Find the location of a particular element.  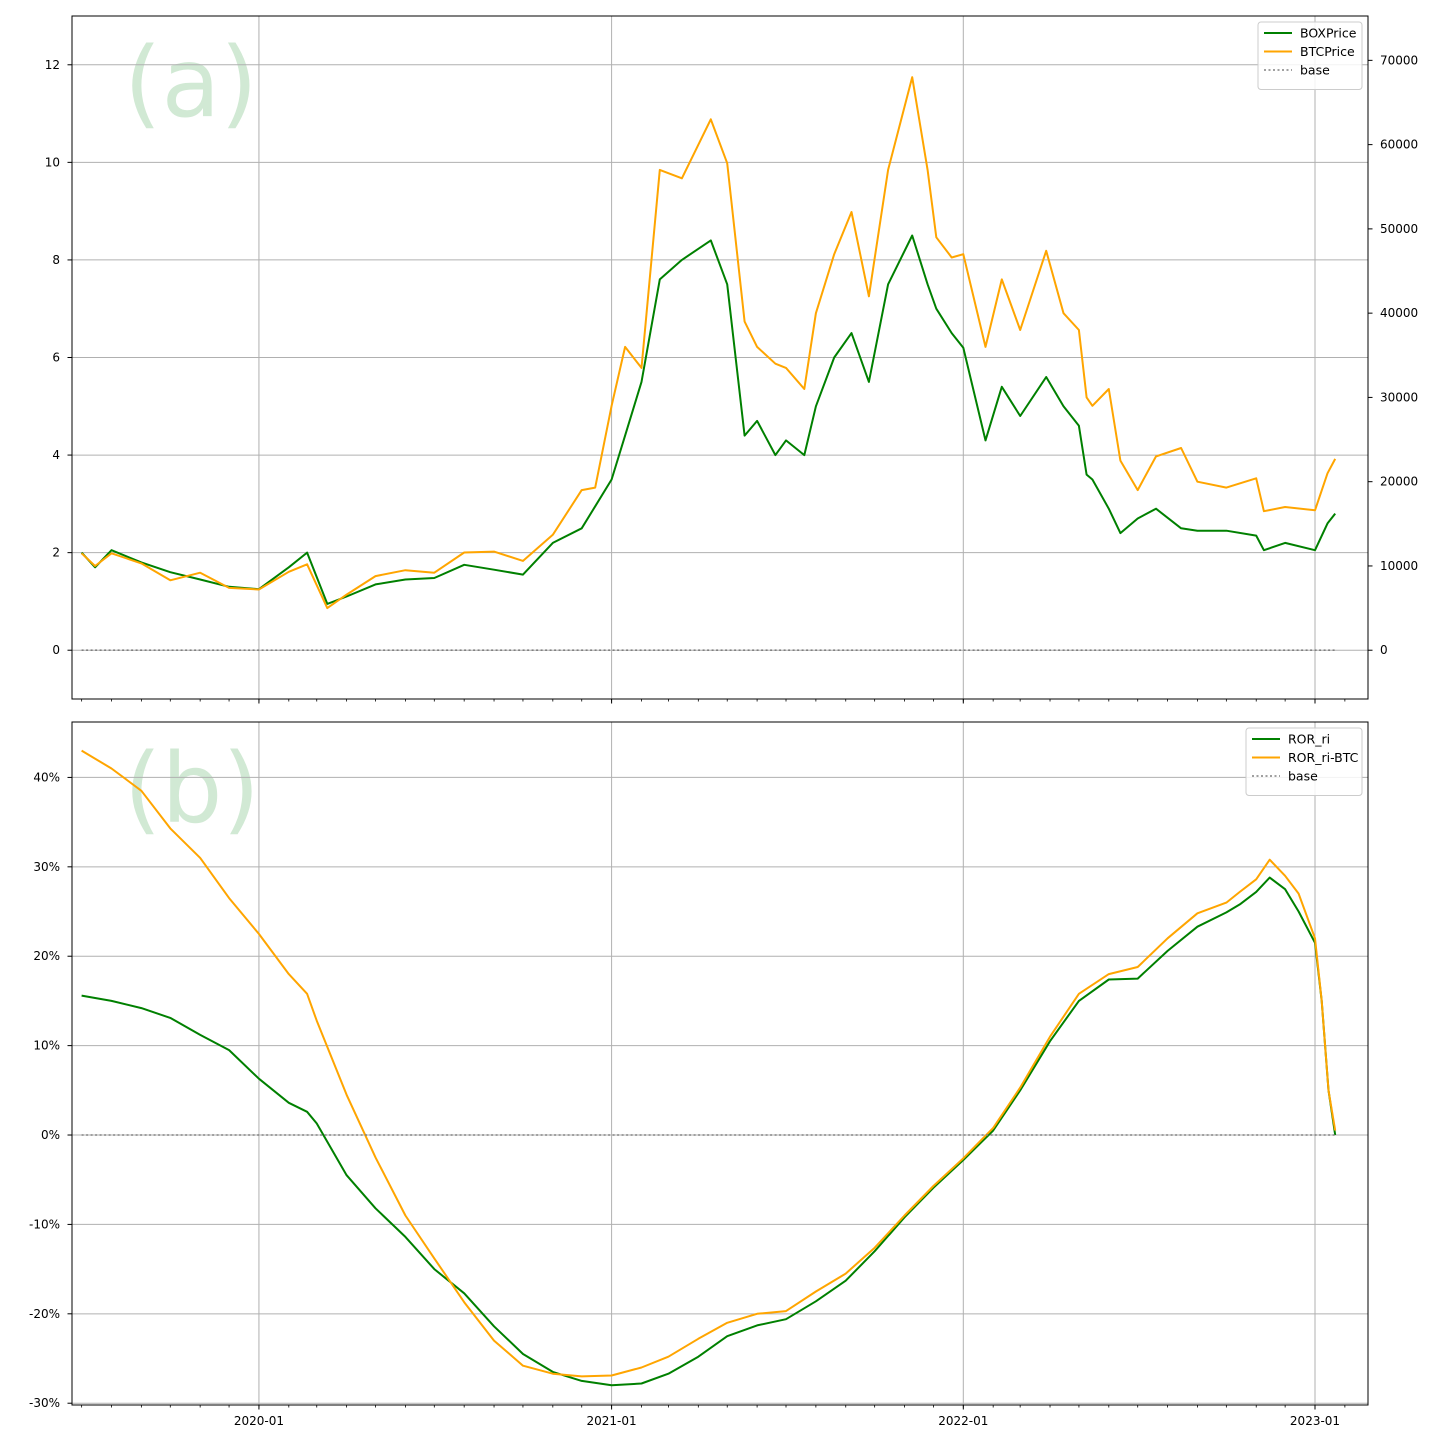

right-y-tick-label: 10000 is located at coordinates (1399, 566).